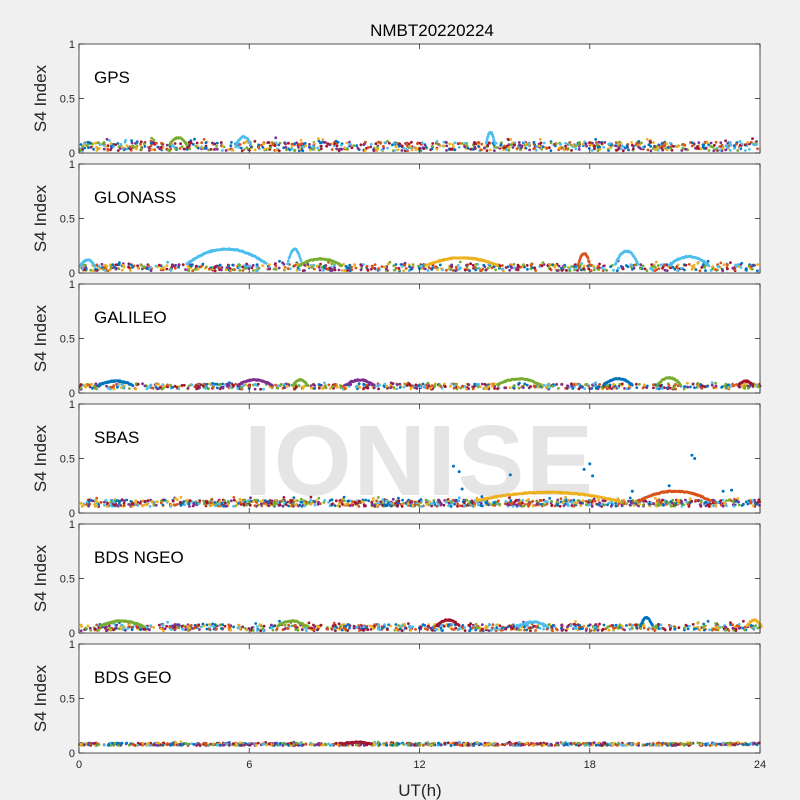 The height and width of the screenshot is (800, 800). I want to click on y-axis-label: S4 Index, so click(40, 218).